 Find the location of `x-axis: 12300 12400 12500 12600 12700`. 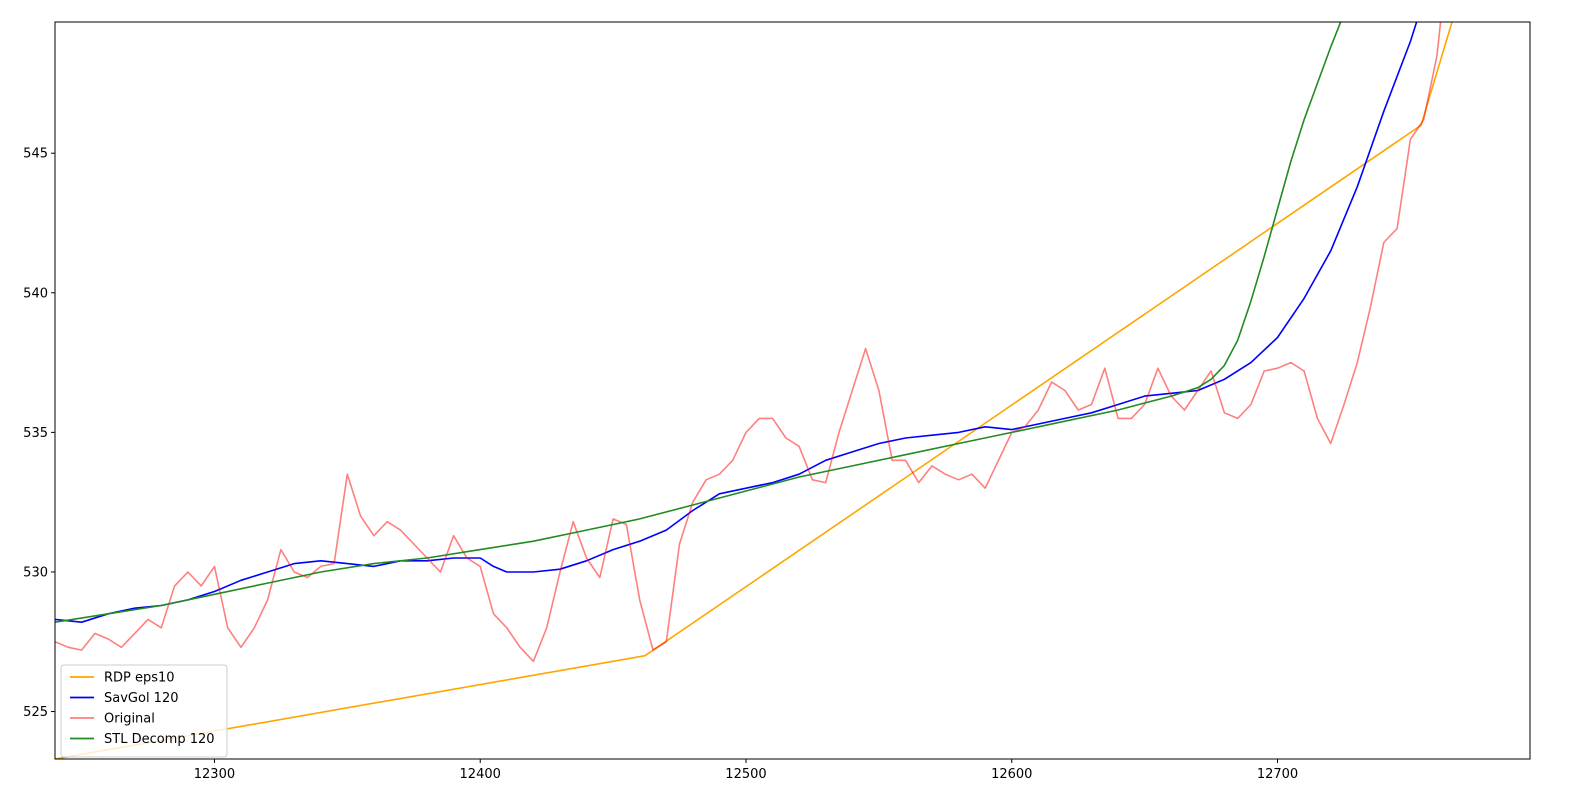

x-axis: 12300 12400 12500 12600 12700 is located at coordinates (746, 770).